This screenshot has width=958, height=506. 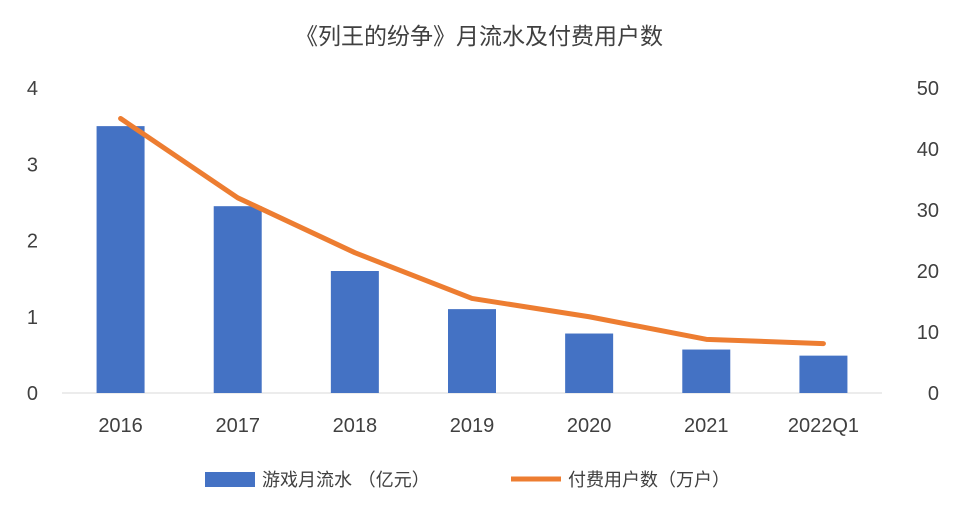 What do you see at coordinates (928, 272) in the screenshot?
I see `right-axis-tick-label: 20` at bounding box center [928, 272].